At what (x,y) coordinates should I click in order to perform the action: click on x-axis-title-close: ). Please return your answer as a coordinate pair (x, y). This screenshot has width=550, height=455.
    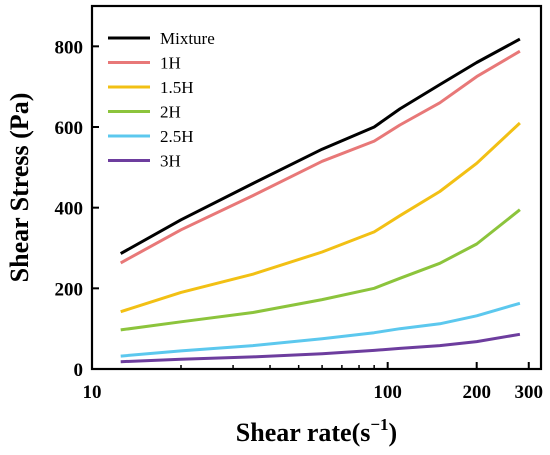
    Looking at the image, I should click on (393, 432).